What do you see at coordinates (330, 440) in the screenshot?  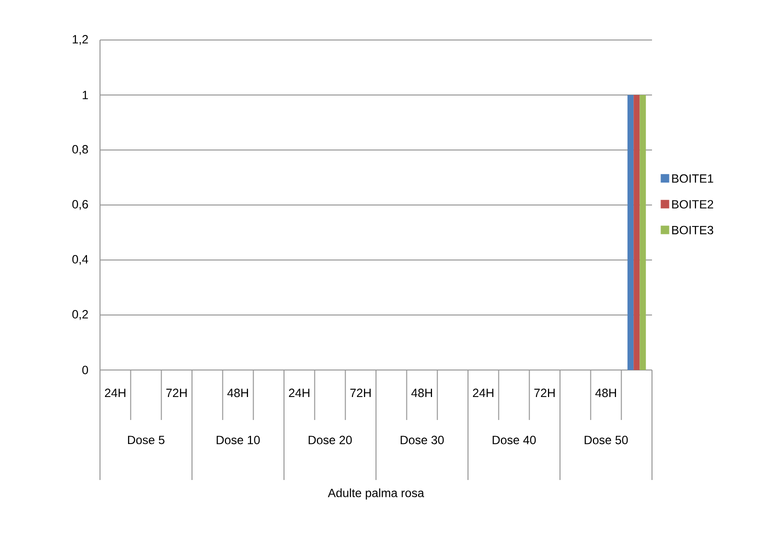 I see `text: Dose 20` at bounding box center [330, 440].